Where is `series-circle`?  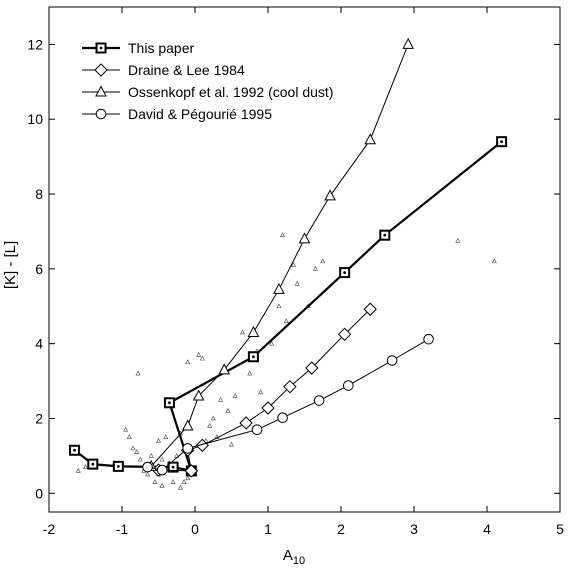 series-circle is located at coordinates (288, 404).